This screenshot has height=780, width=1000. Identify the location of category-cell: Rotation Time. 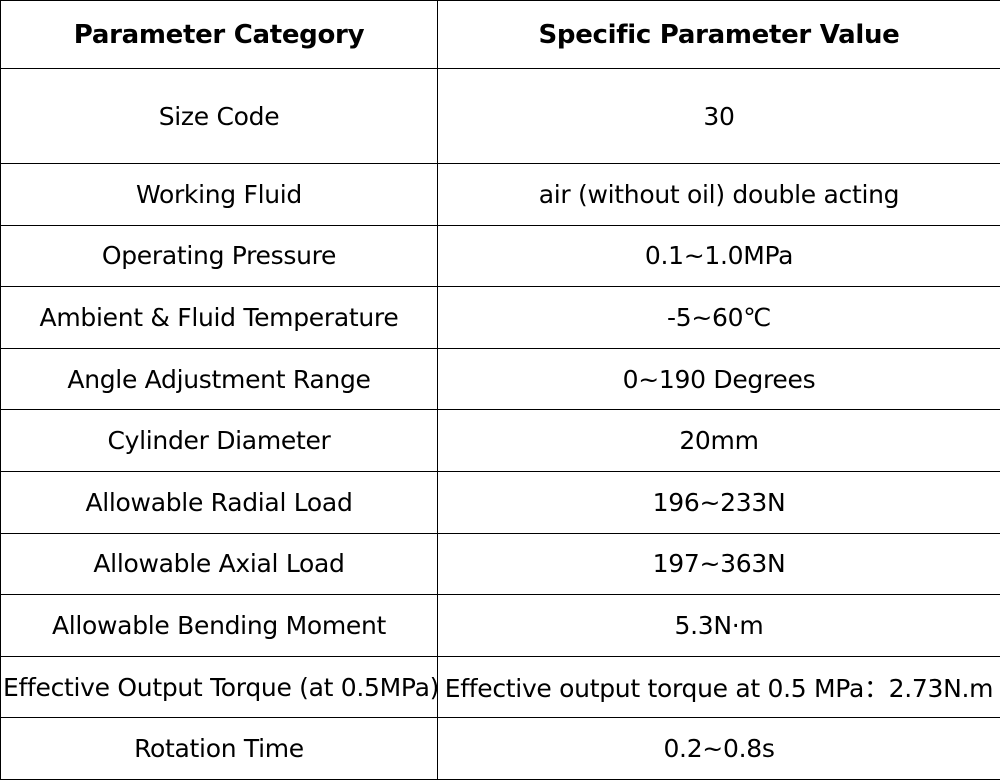
(219, 748).